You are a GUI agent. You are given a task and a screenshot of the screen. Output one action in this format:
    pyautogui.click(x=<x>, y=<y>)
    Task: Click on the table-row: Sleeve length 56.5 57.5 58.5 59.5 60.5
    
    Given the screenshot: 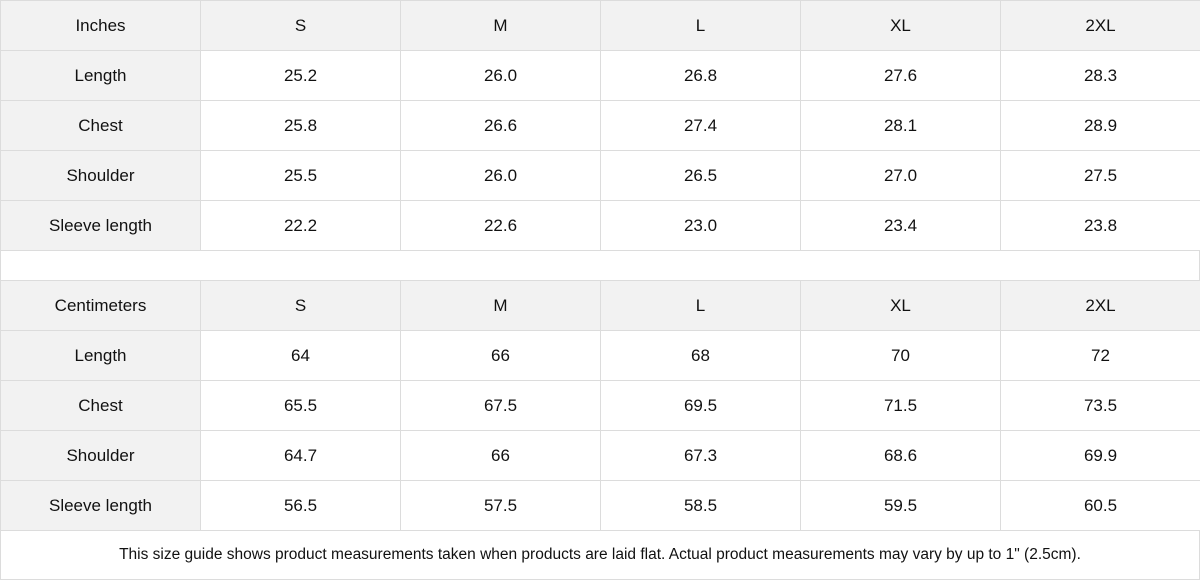 What is the action you would take?
    pyautogui.click(x=600, y=506)
    